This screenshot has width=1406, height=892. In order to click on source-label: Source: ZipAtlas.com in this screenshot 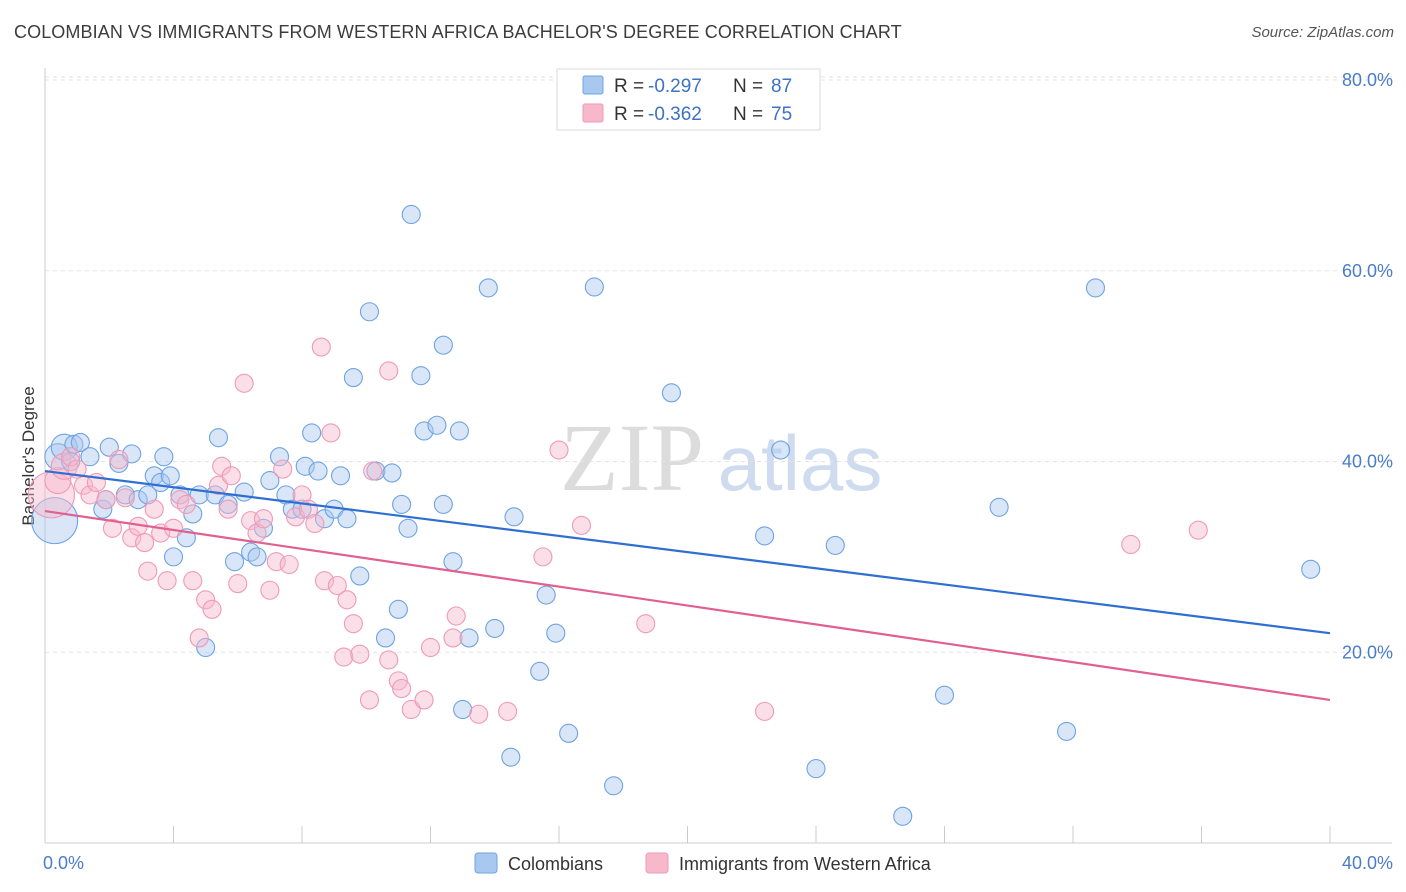, I will do `click(1322, 32)`.